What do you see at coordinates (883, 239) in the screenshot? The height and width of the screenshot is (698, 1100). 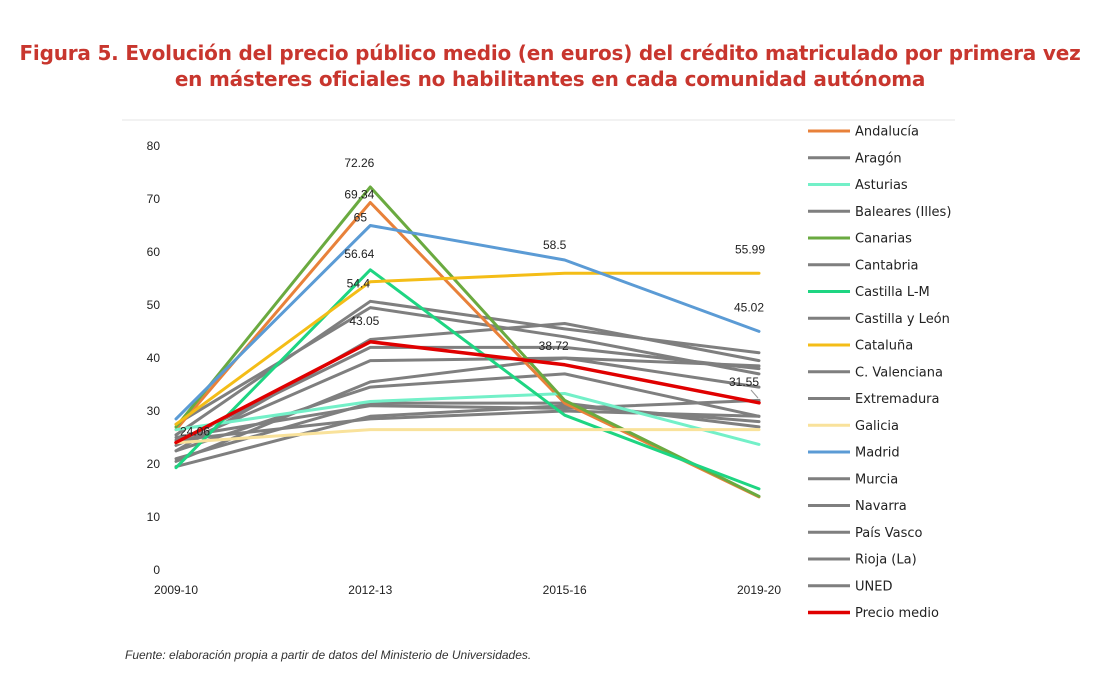 I see `legend-label-canarias: Canarias` at bounding box center [883, 239].